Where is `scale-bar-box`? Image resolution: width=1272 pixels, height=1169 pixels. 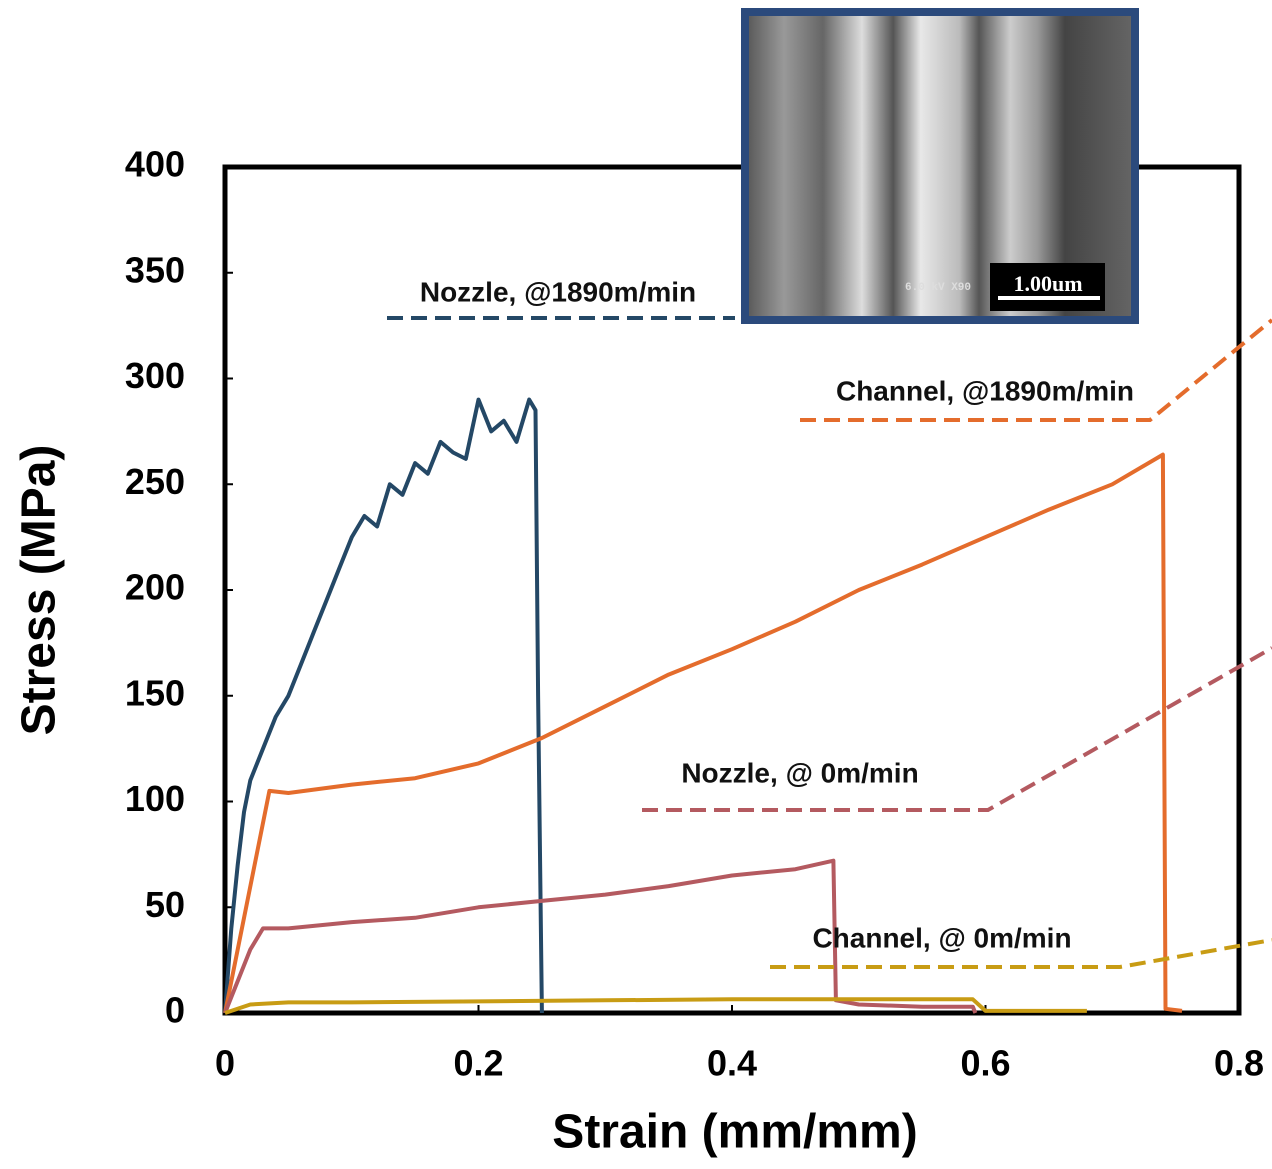 scale-bar-box is located at coordinates (1047, 287).